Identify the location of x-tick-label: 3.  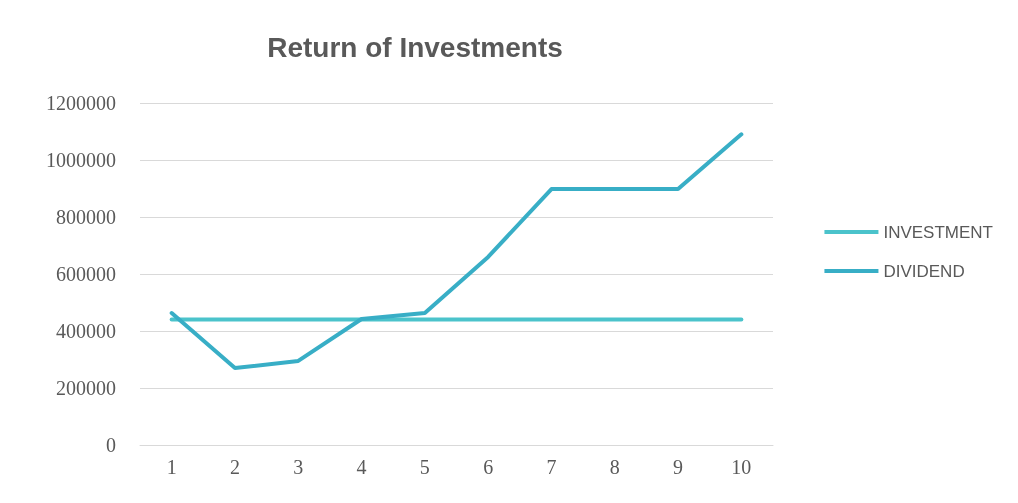
(298, 467).